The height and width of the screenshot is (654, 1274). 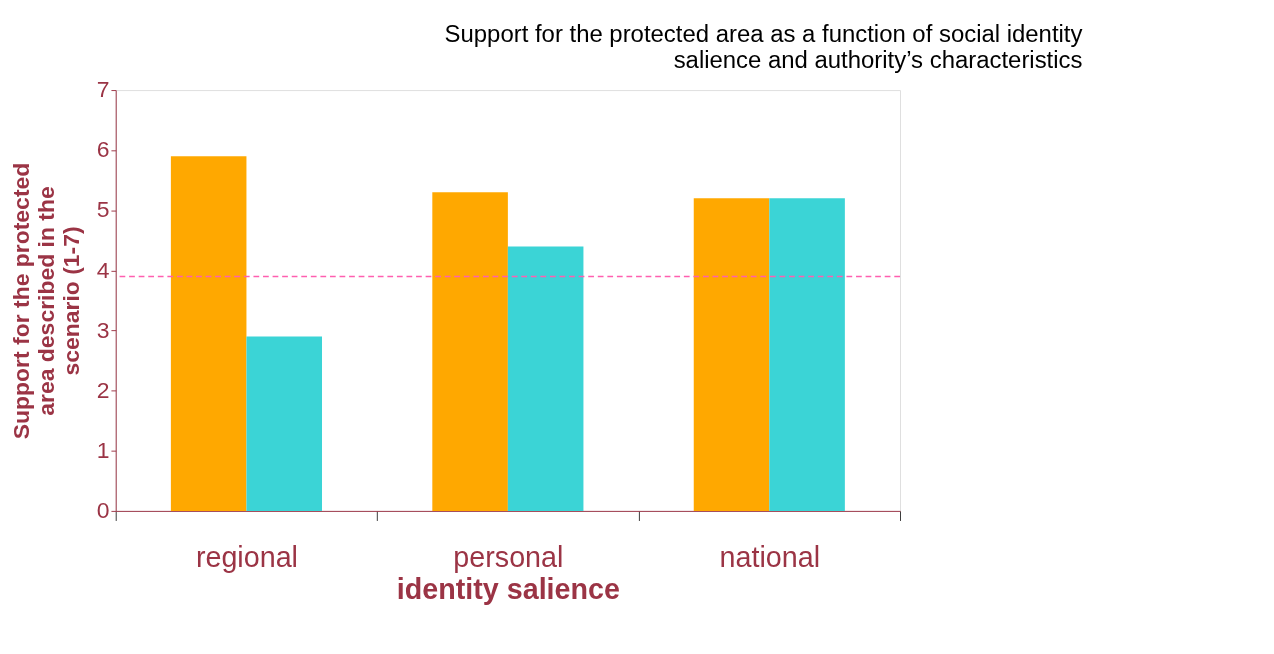 I want to click on y-tick-label: 6, so click(x=103, y=149).